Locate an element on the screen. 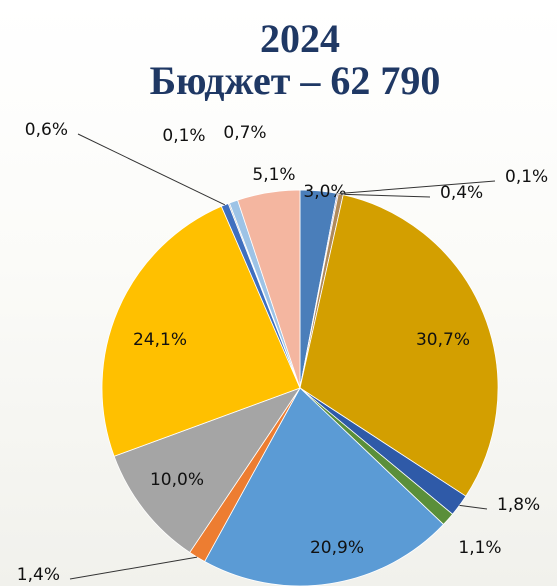  data-label: 30,7% is located at coordinates (443, 340).